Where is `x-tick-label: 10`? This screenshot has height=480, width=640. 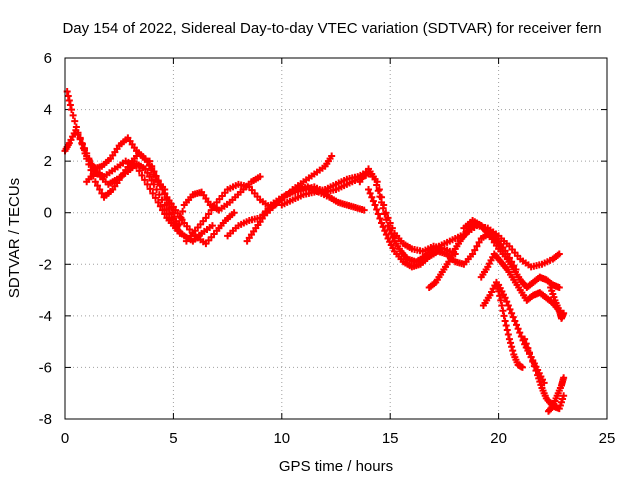 x-tick-label: 10 is located at coordinates (281, 438).